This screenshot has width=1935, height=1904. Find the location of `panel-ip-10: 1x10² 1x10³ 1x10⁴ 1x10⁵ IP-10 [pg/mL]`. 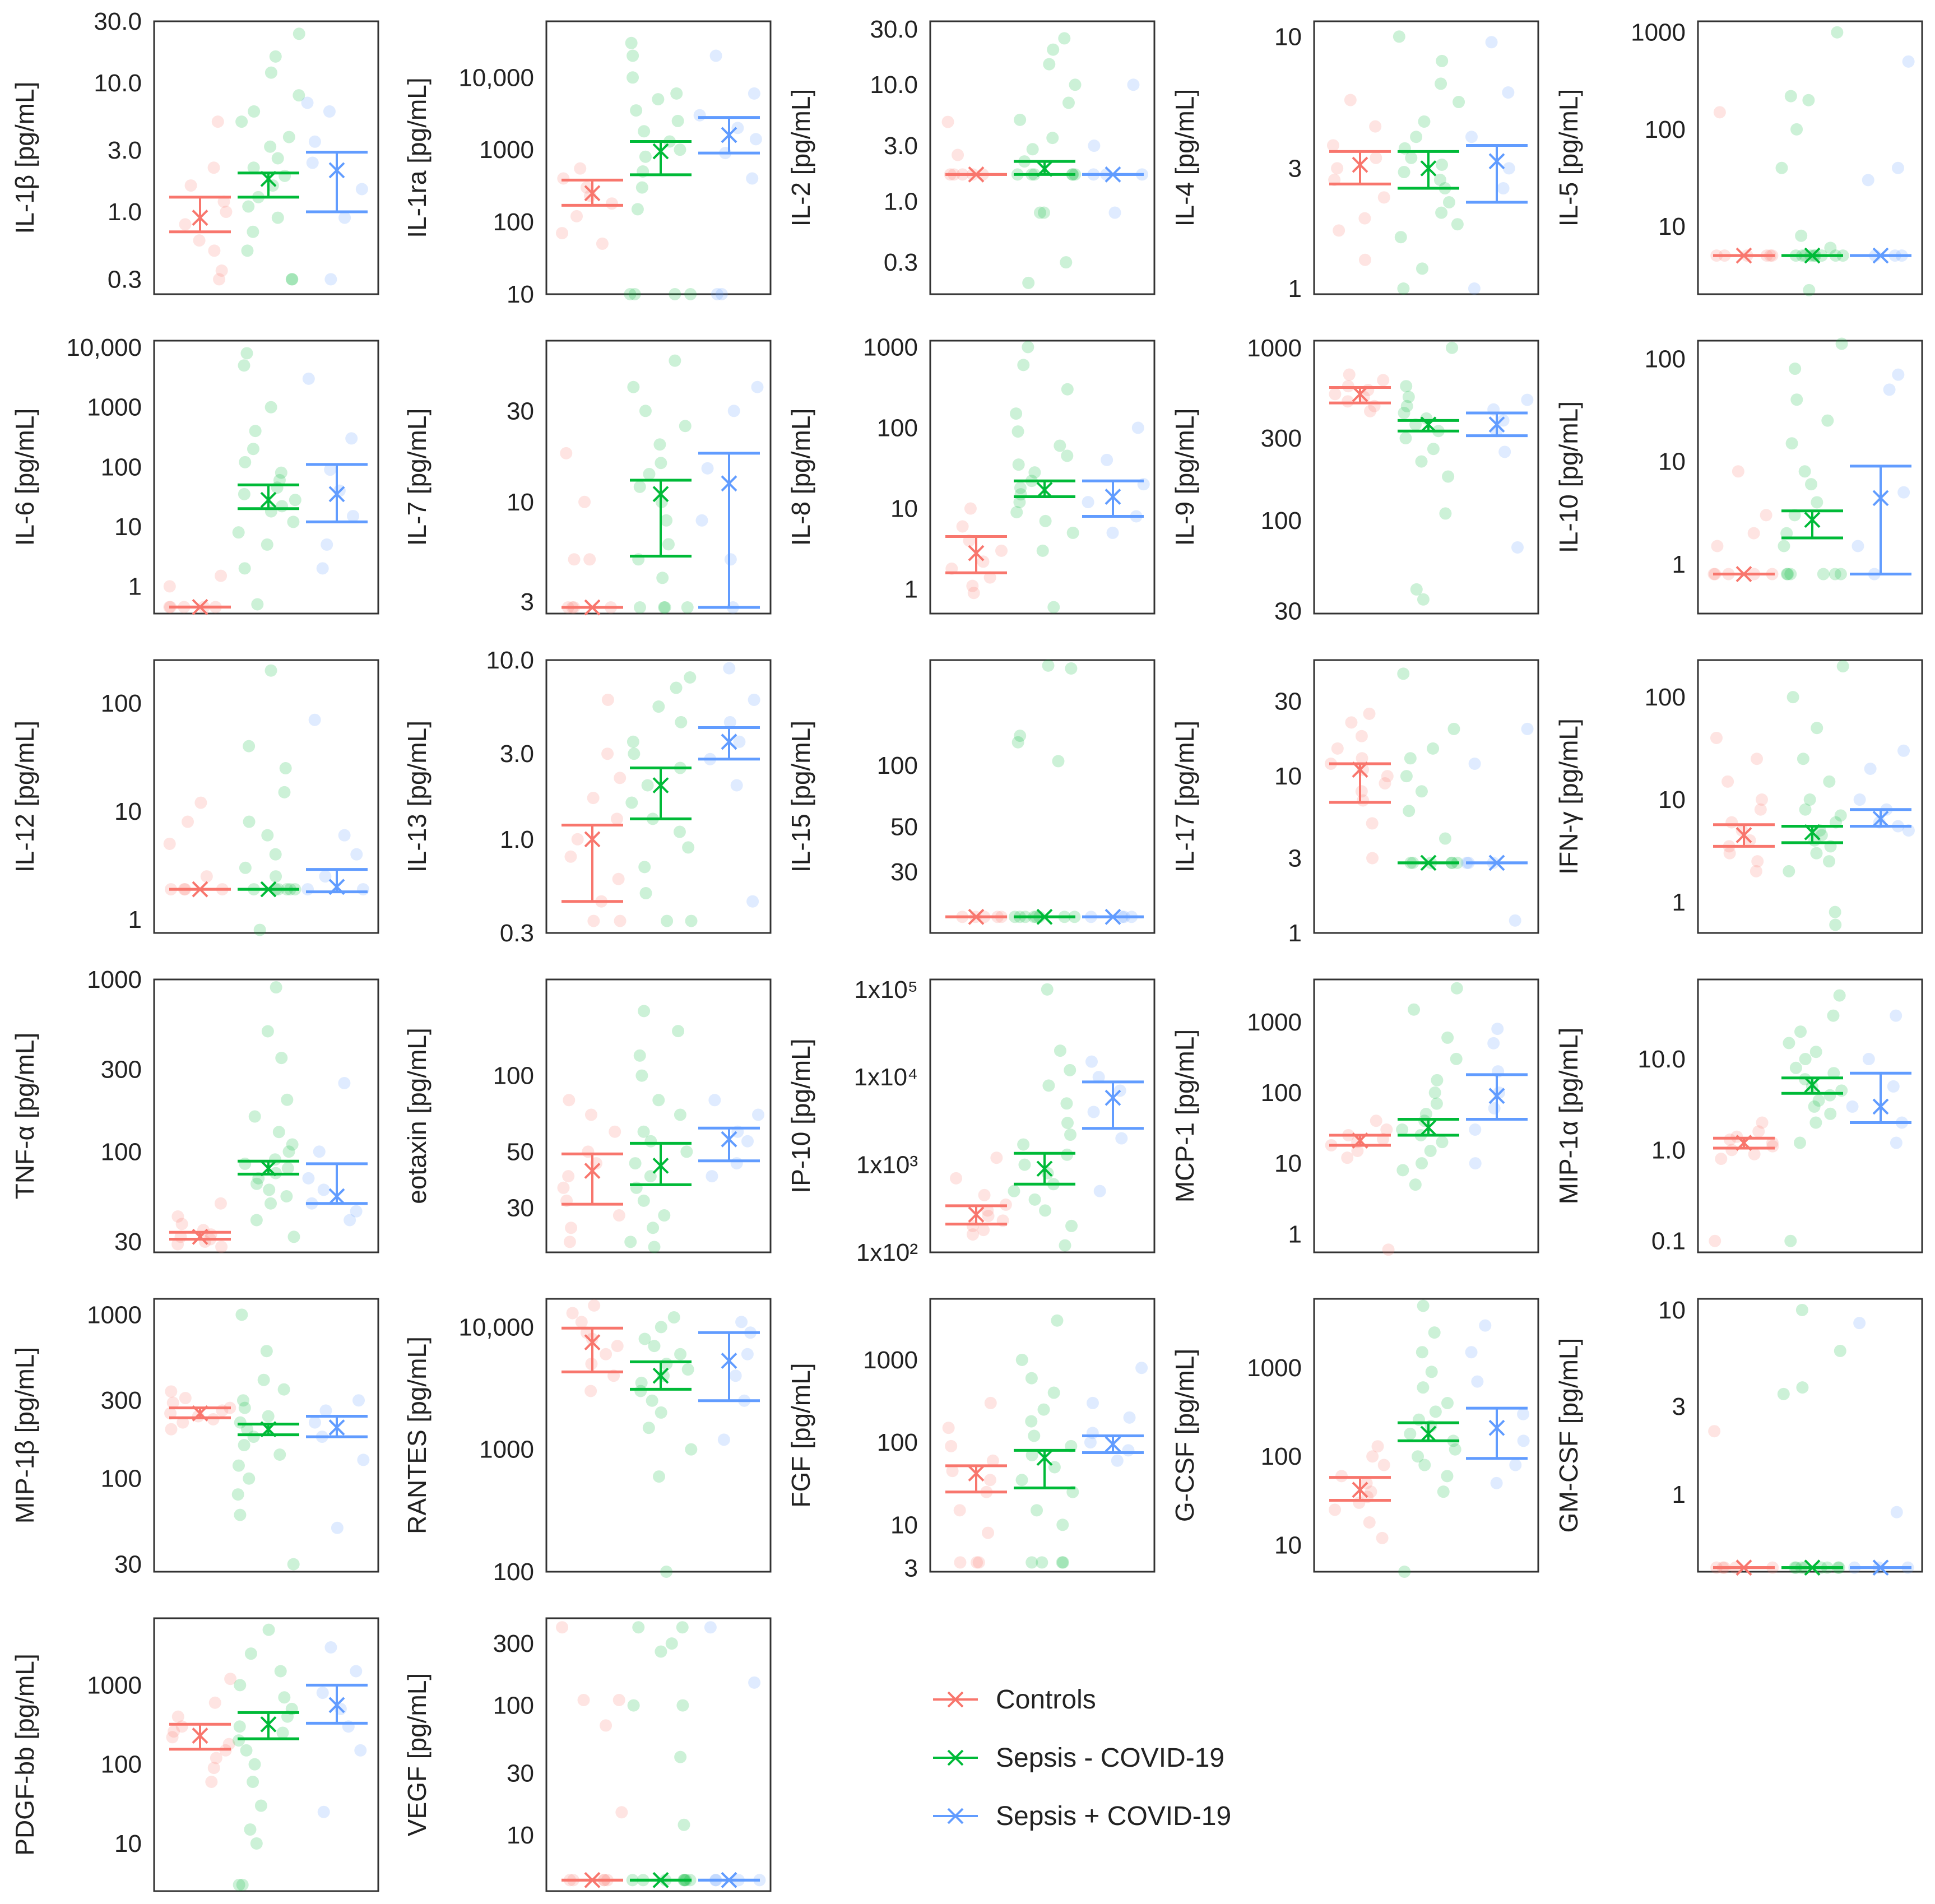

panel-ip-10: 1x10² 1x10³ 1x10⁴ 1x10⁵ IP-10 [pg/mL] is located at coordinates (971, 1121).